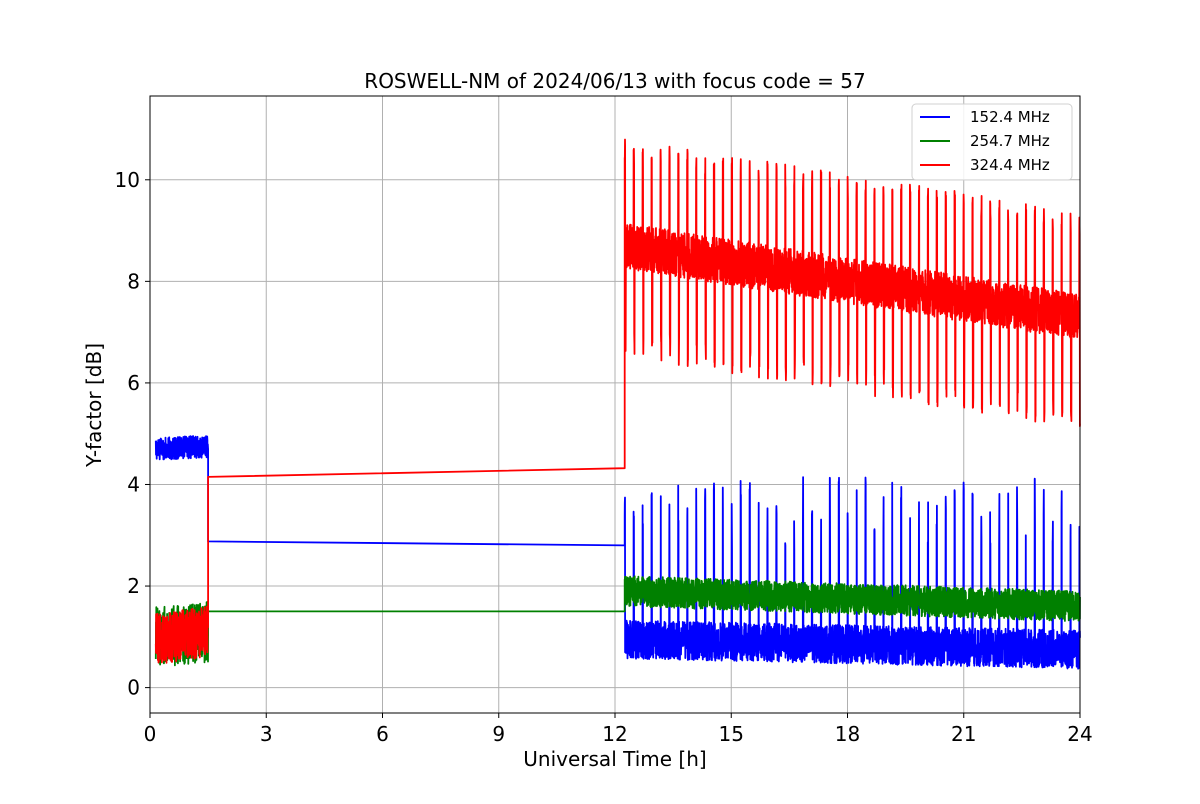  What do you see at coordinates (94, 405) in the screenshot?
I see `y-axis-label: Y-factor [dB]` at bounding box center [94, 405].